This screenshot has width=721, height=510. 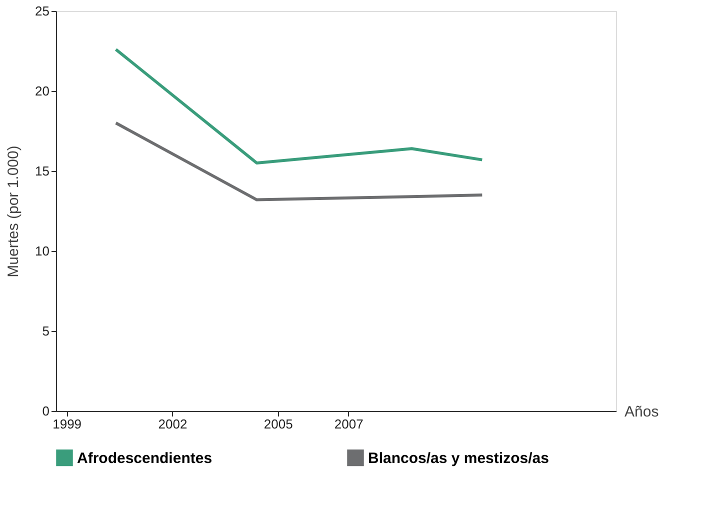 I want to click on x-tick-label: 2002, so click(x=173, y=424).